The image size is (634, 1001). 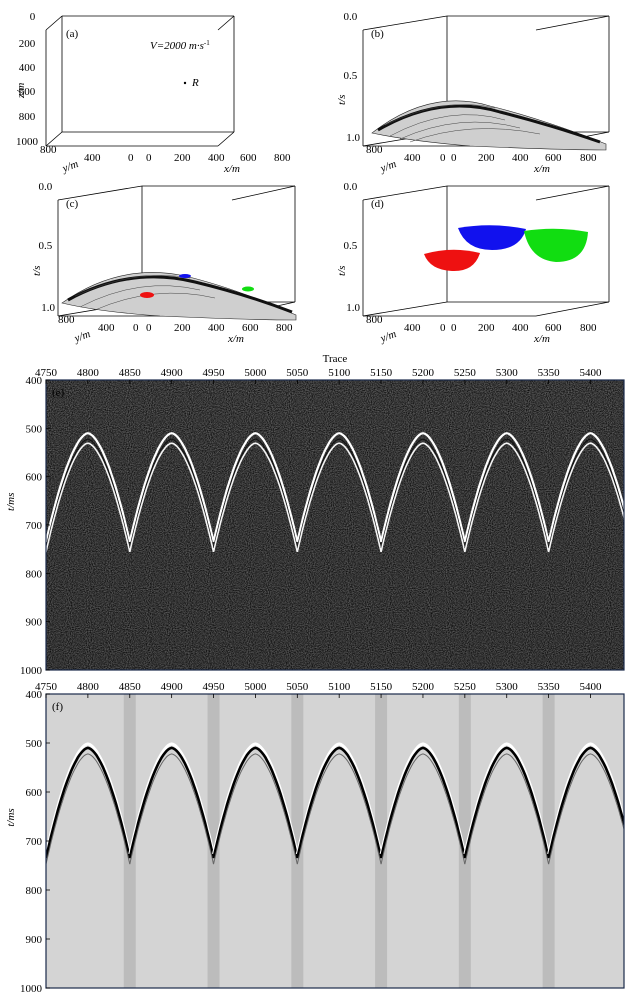 I want to click on x-tick-label: 5250, so click(x=465, y=373).